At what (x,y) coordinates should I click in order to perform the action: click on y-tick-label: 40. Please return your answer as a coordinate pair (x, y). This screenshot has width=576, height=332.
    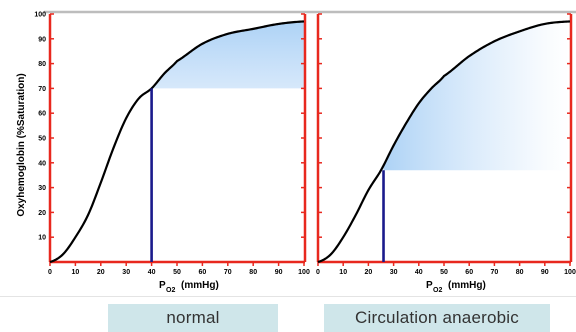
    Looking at the image, I should click on (42, 163).